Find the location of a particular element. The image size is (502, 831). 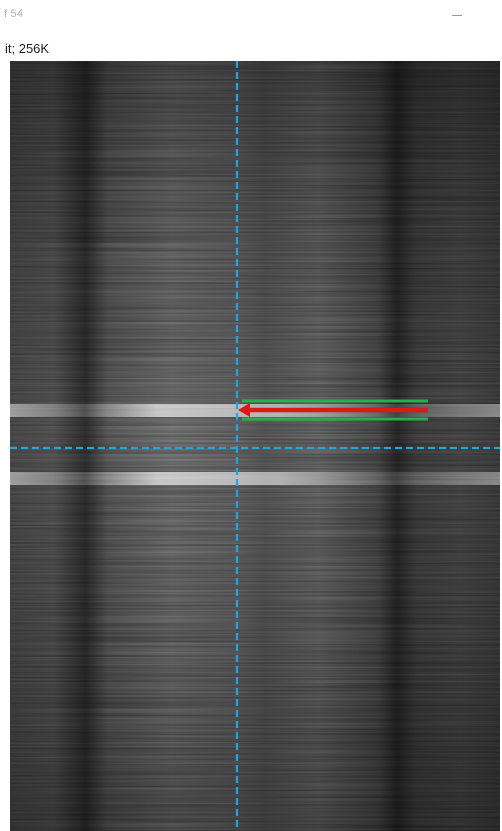

minimize-button is located at coordinates (457, 15).